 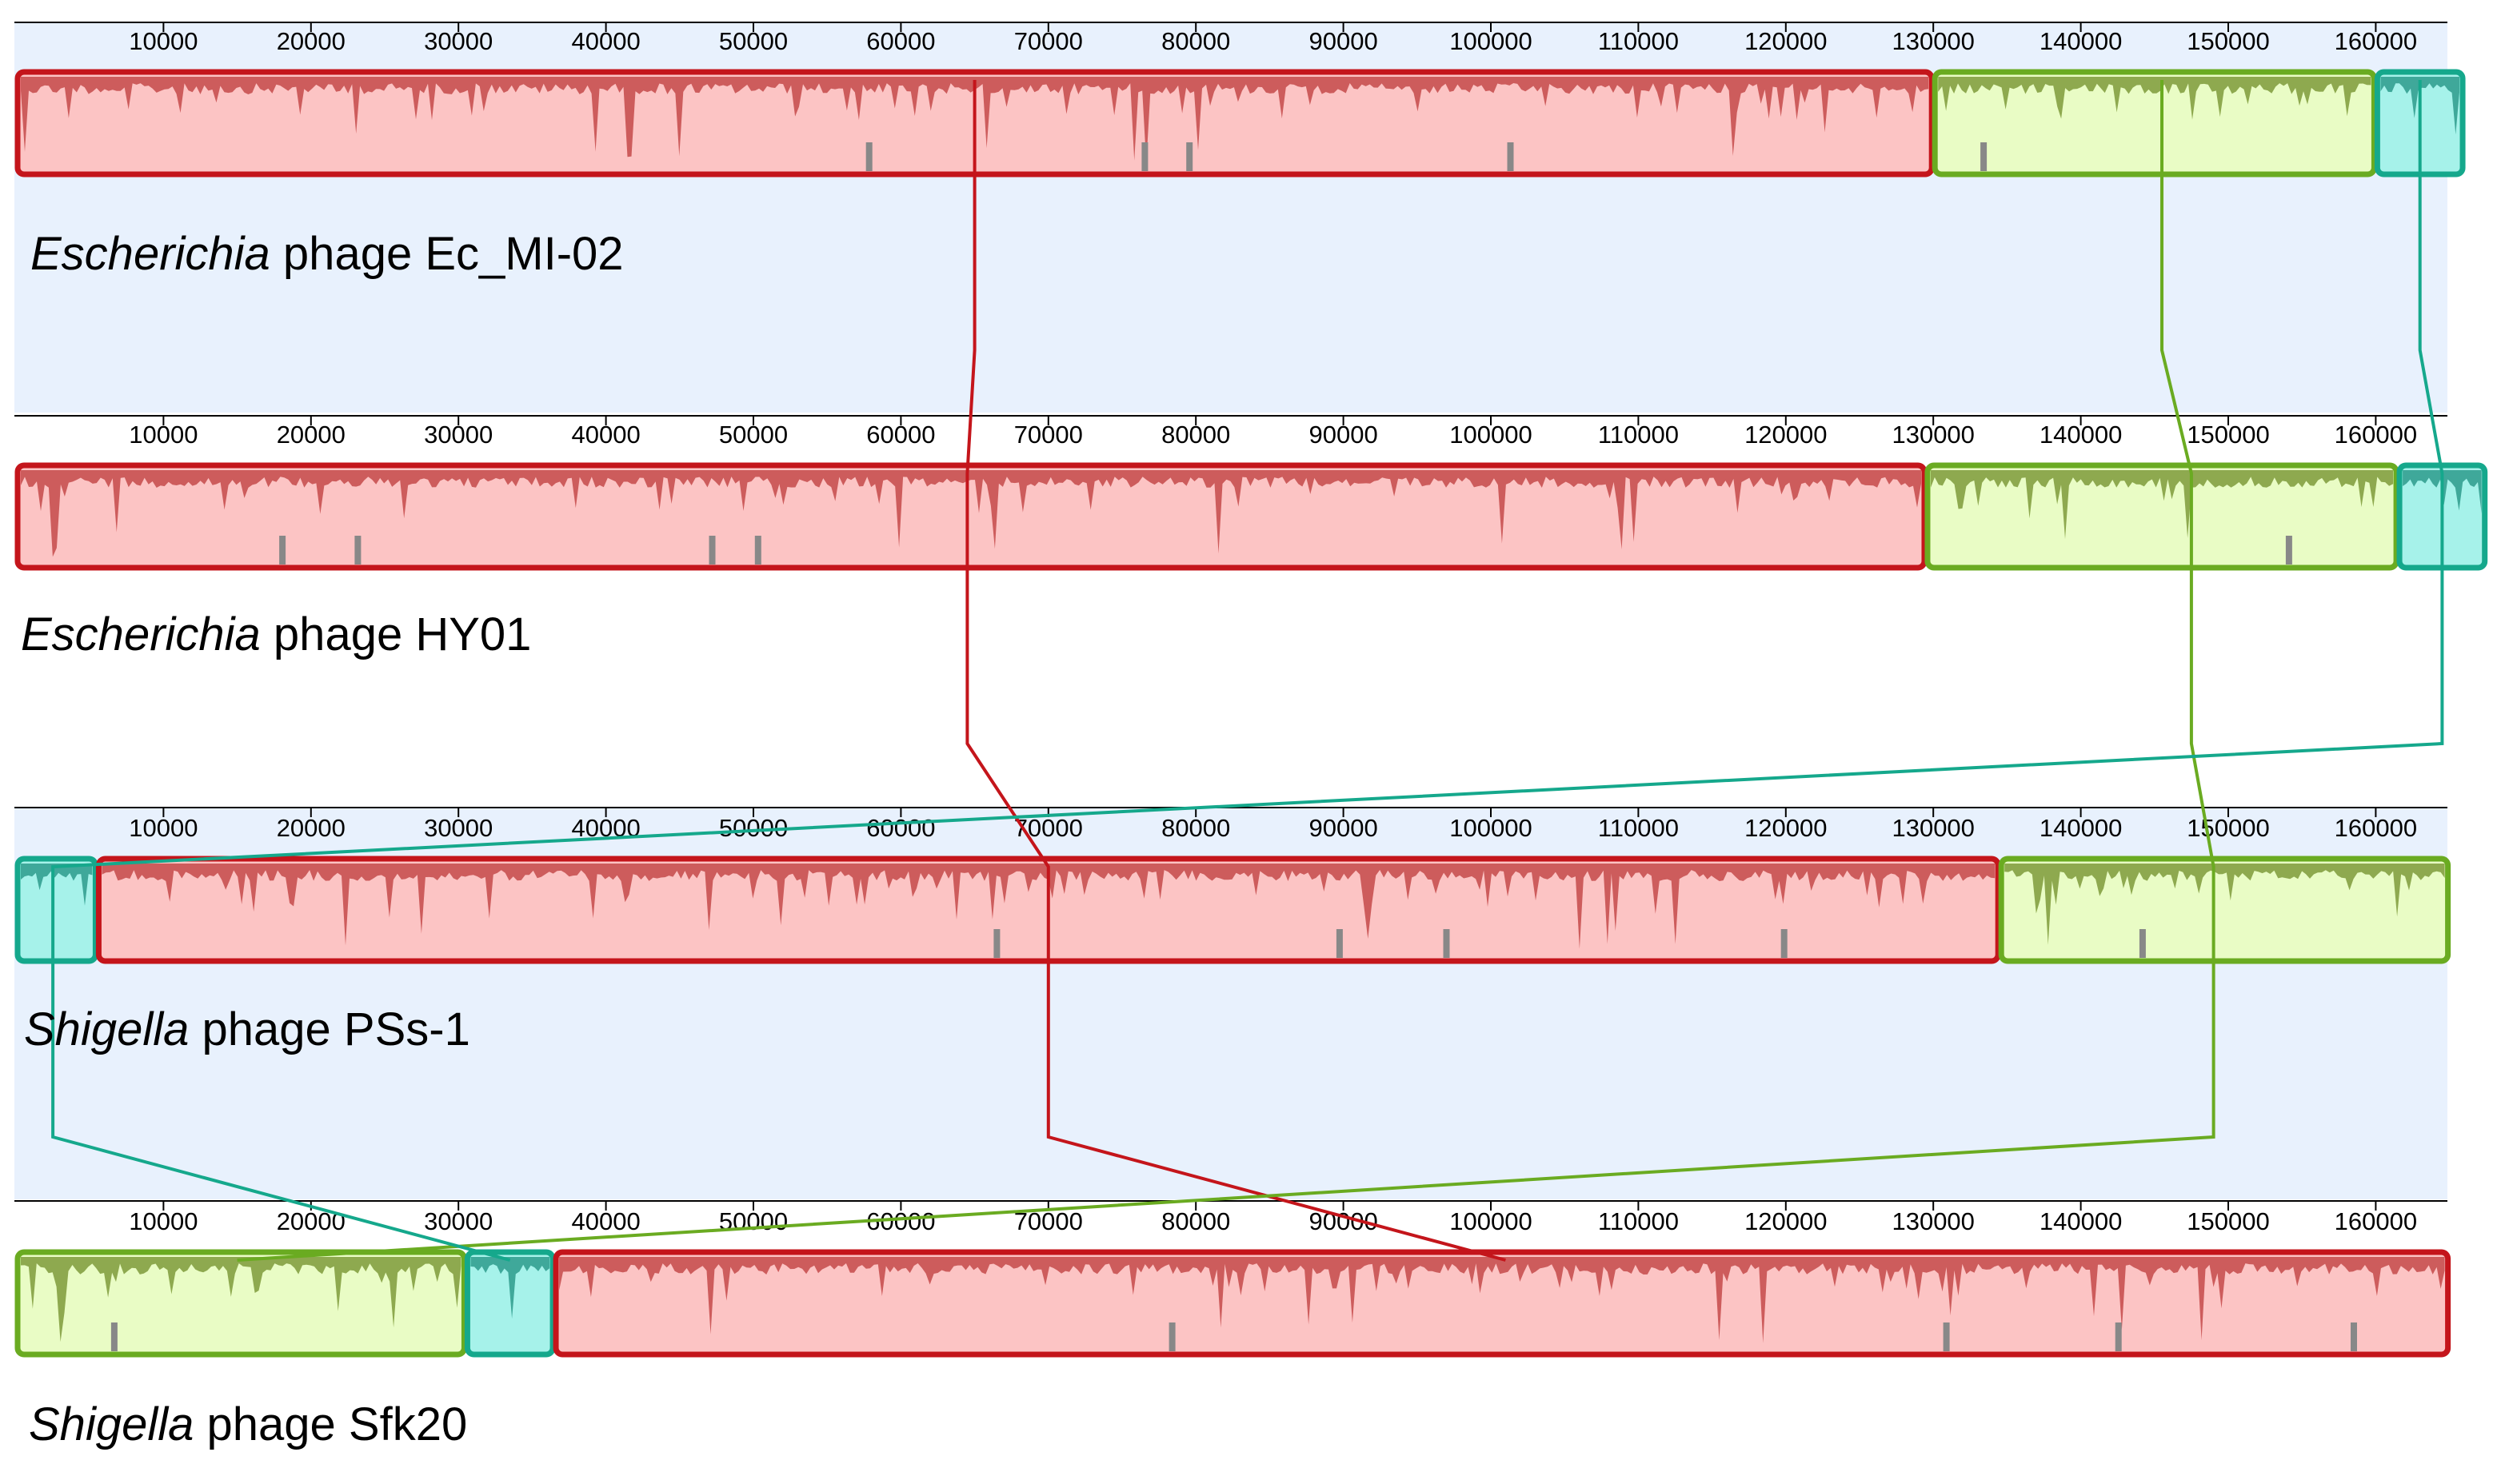 I want to click on genome-label-sfk20: Shigella phage Sfk20, so click(x=248, y=1424).